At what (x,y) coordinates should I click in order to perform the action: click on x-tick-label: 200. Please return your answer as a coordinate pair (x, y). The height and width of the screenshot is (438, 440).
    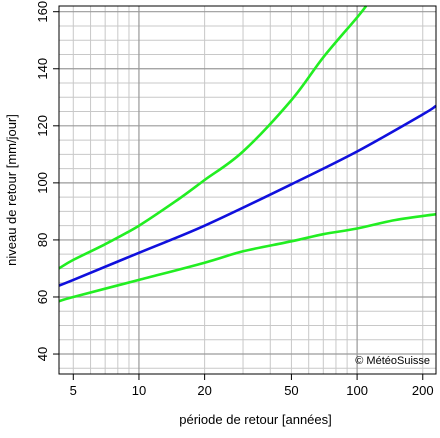
    Looking at the image, I should click on (423, 390).